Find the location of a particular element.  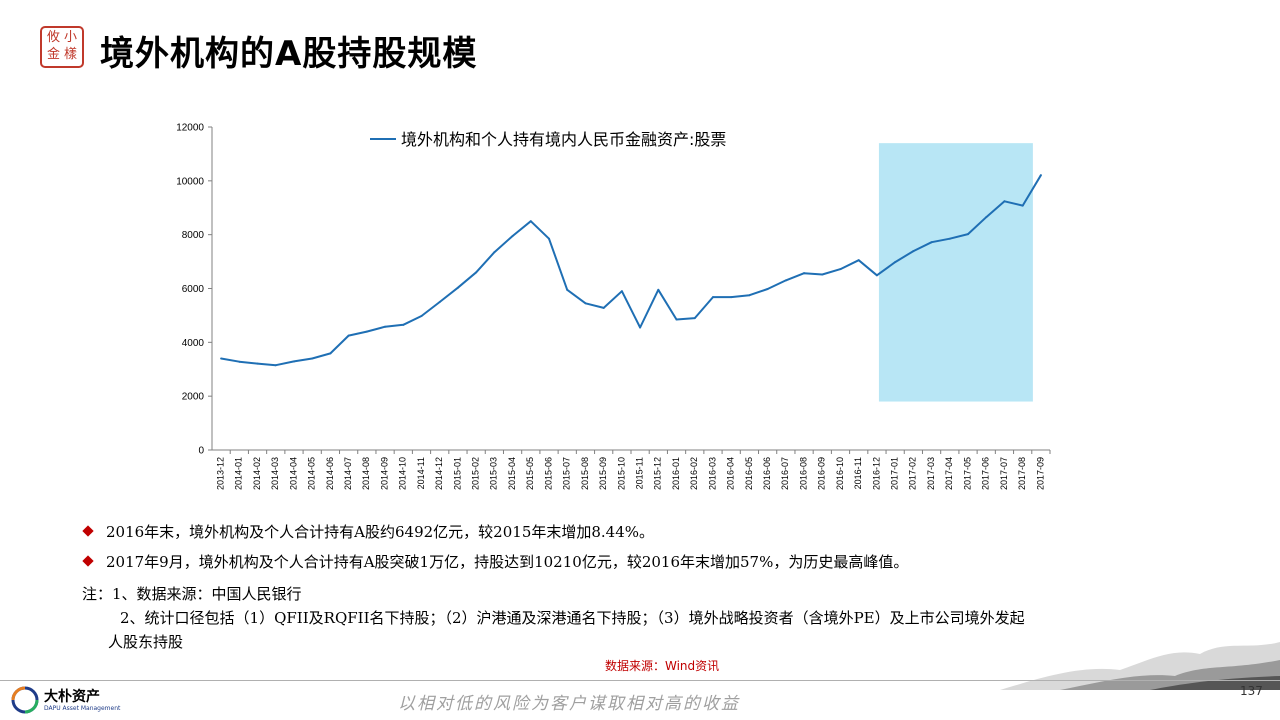

y-tick-label: 10000 is located at coordinates (190, 181).